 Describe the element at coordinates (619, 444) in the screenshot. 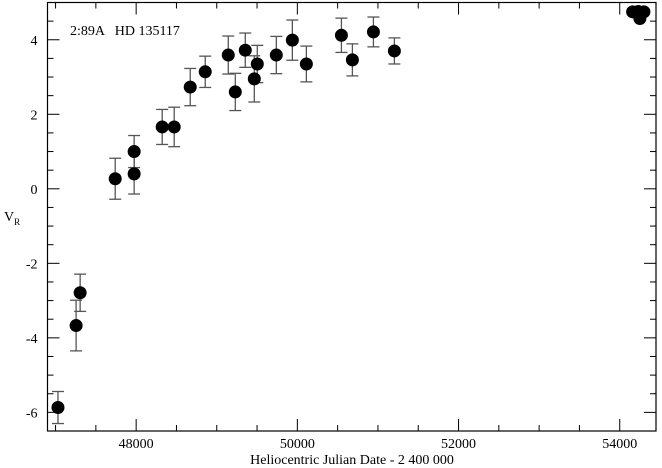

I see `x-tick-label: 54000` at that location.